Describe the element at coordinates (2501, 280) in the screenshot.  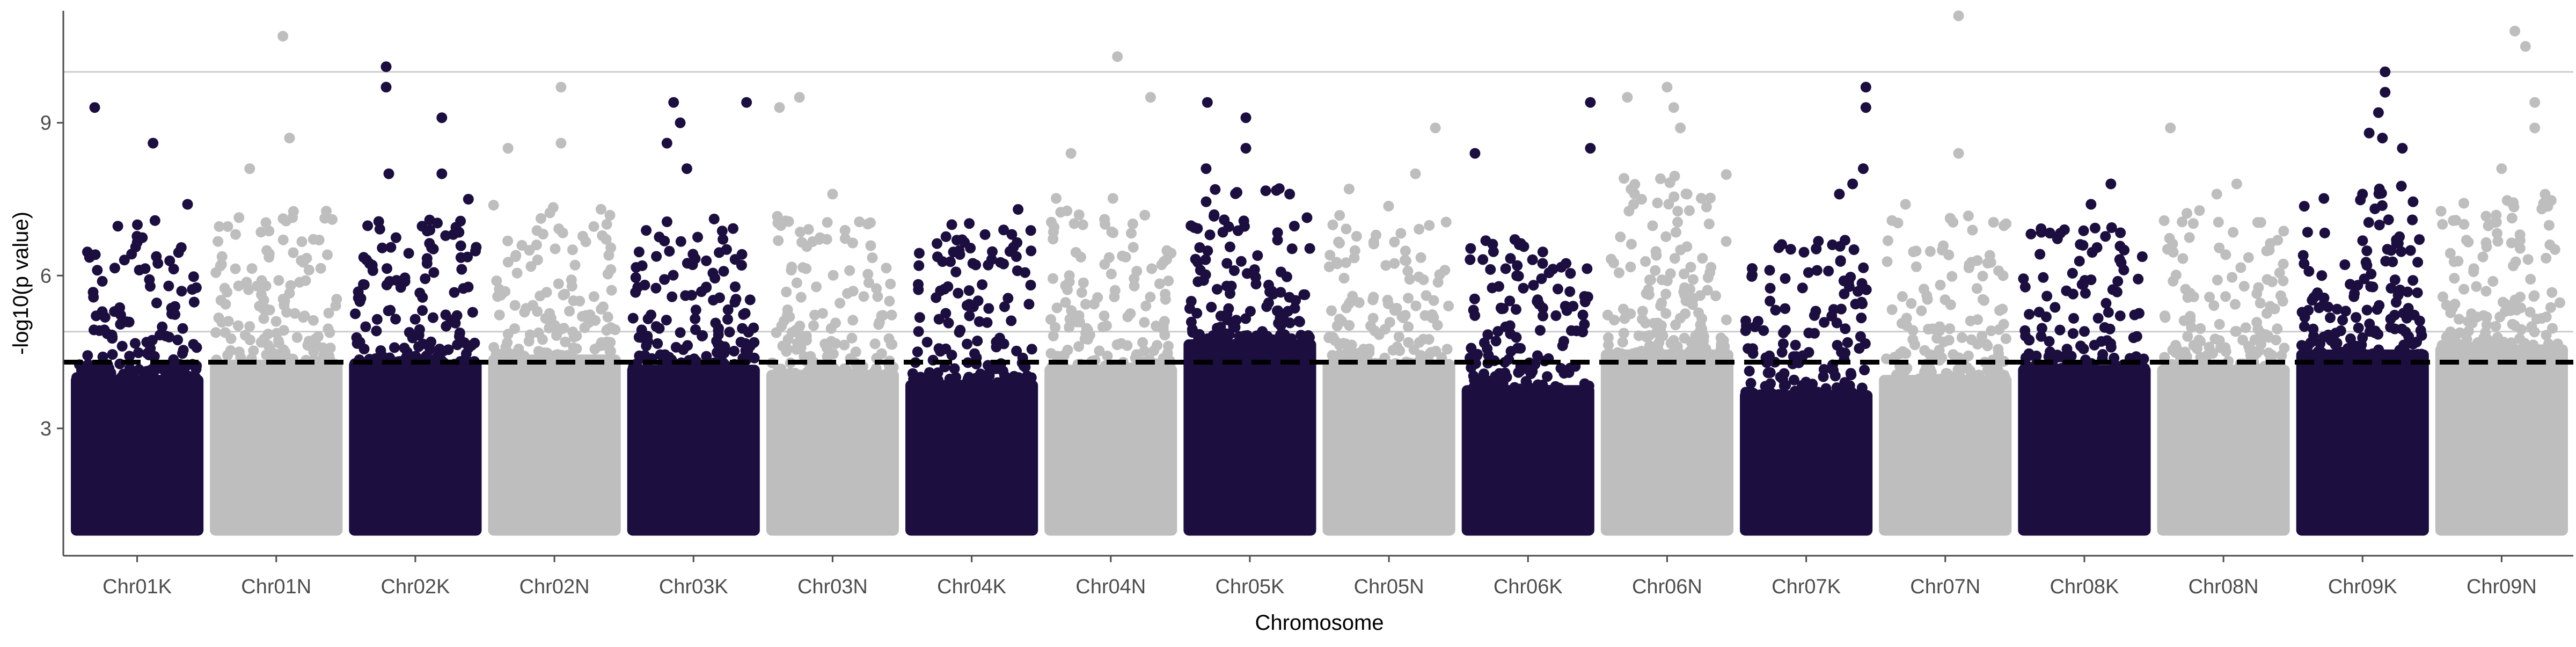
I see `chromosome-chr09n-points` at that location.